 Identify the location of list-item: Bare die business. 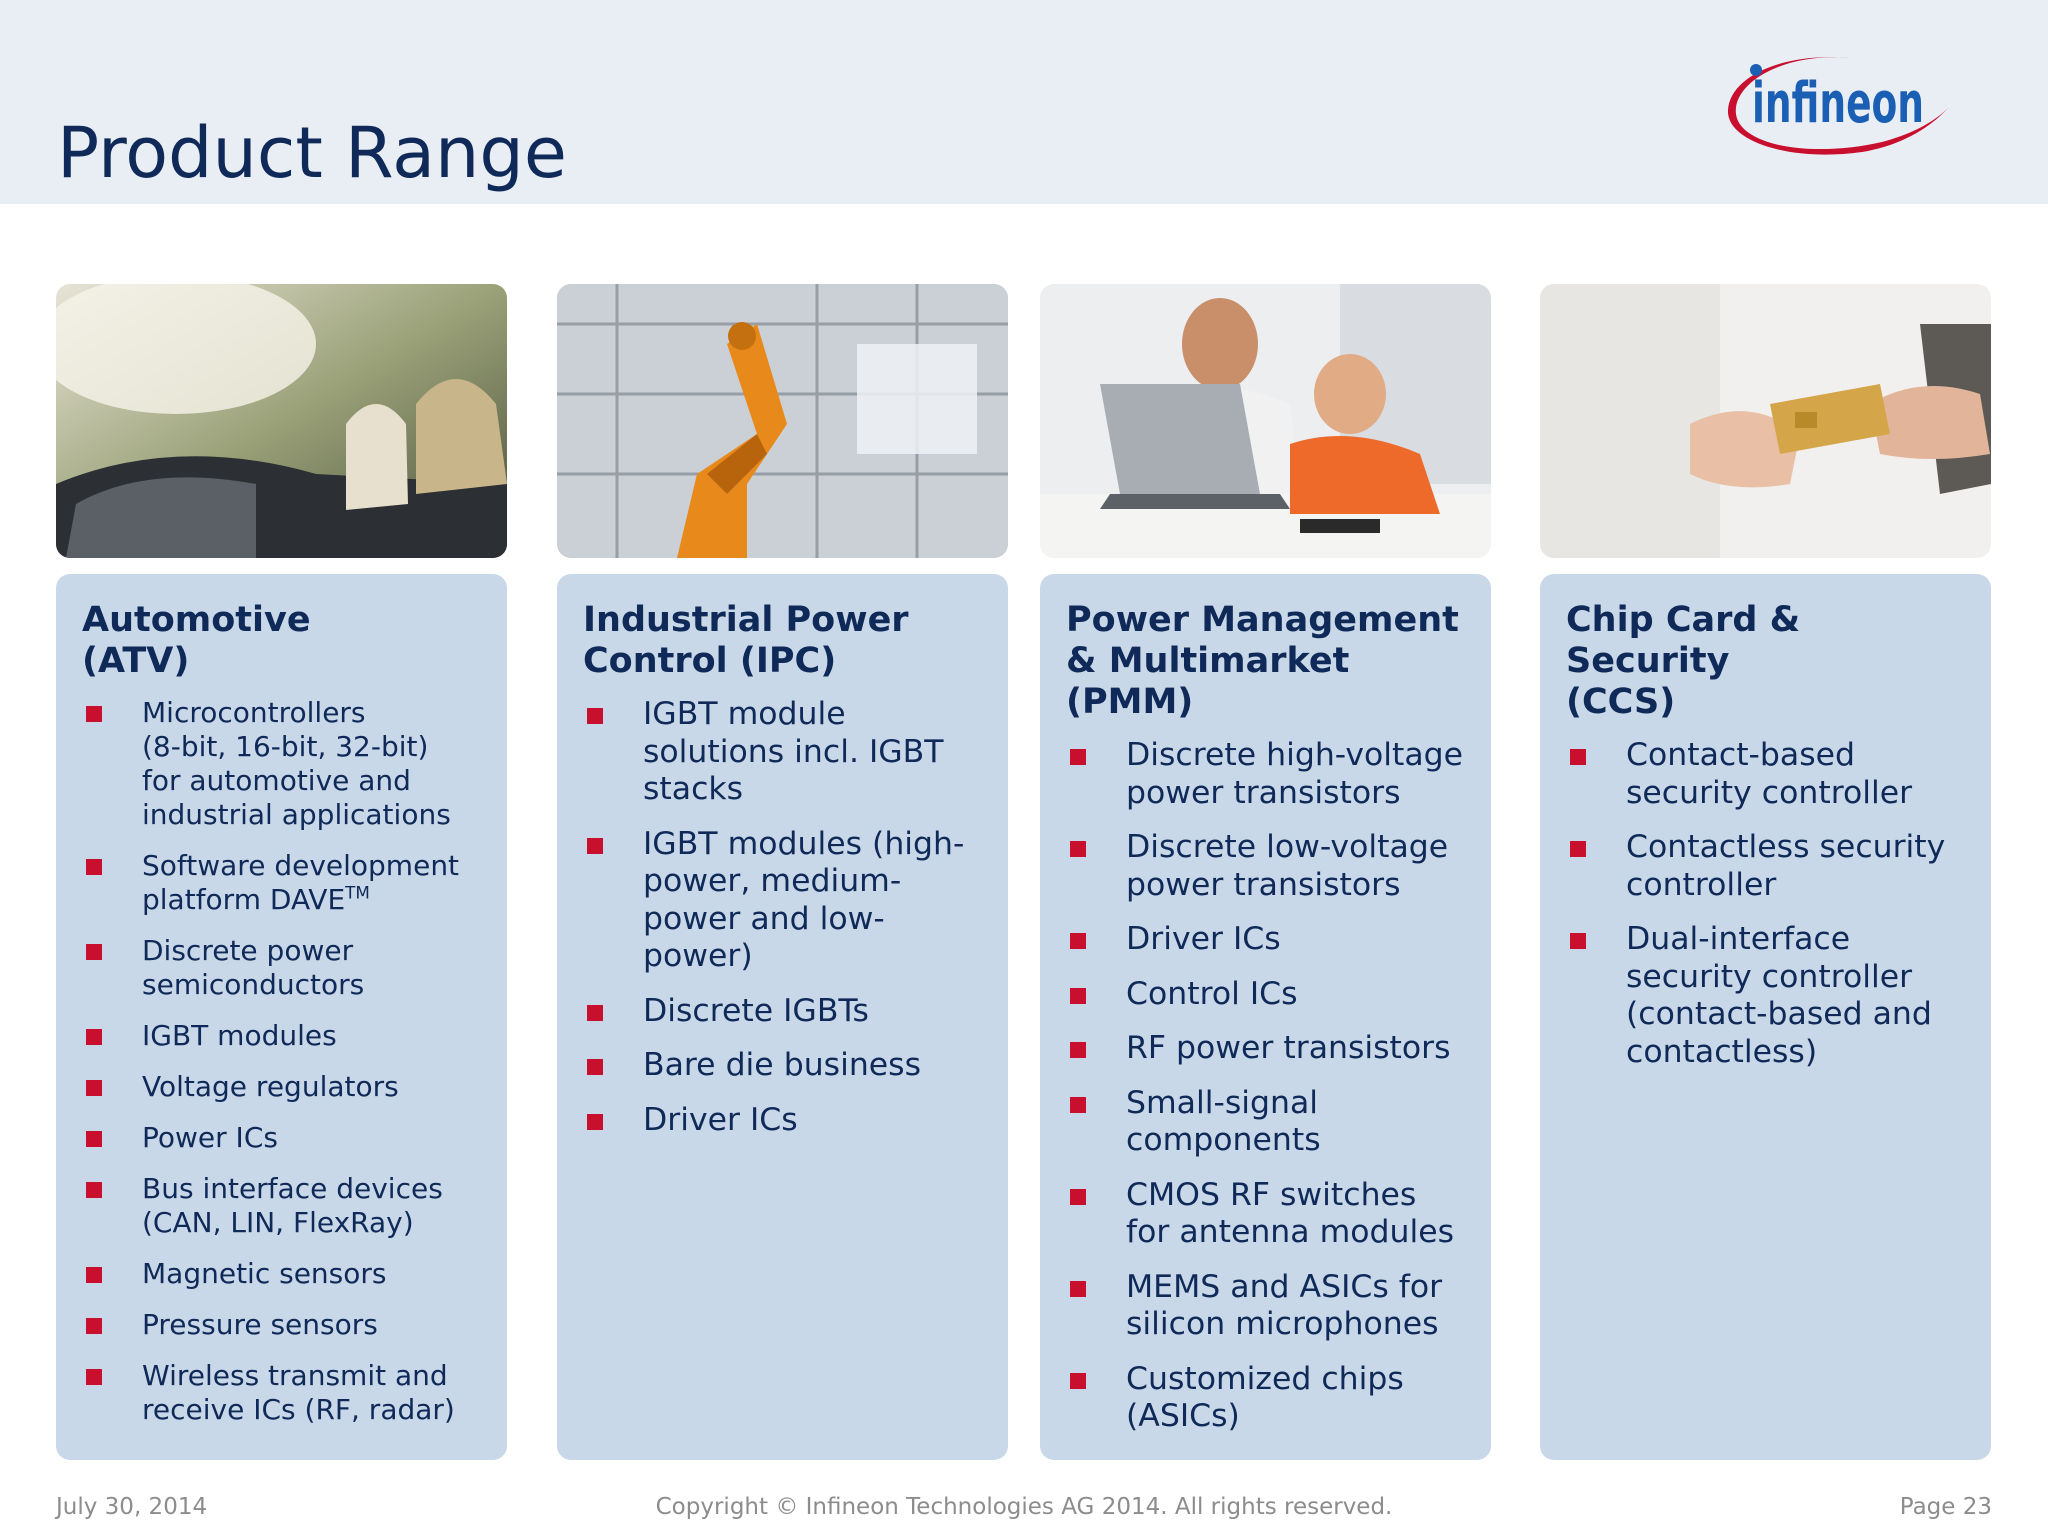
(785, 1066).